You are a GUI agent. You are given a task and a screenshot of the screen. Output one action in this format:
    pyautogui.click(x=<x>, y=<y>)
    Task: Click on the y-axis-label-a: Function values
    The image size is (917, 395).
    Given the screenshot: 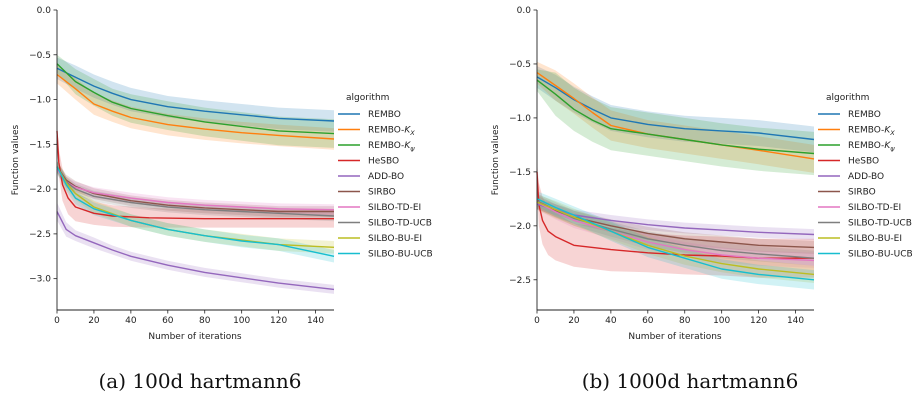 What is the action you would take?
    pyautogui.click(x=16, y=159)
    